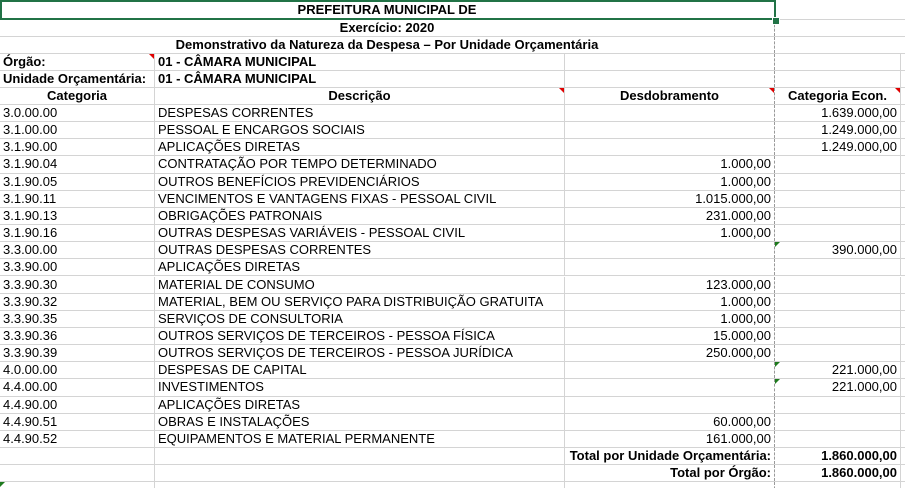 The height and width of the screenshot is (488, 905). Describe the element at coordinates (670, 284) in the screenshot. I see `desdobramento-cell: 123.000,00` at that location.